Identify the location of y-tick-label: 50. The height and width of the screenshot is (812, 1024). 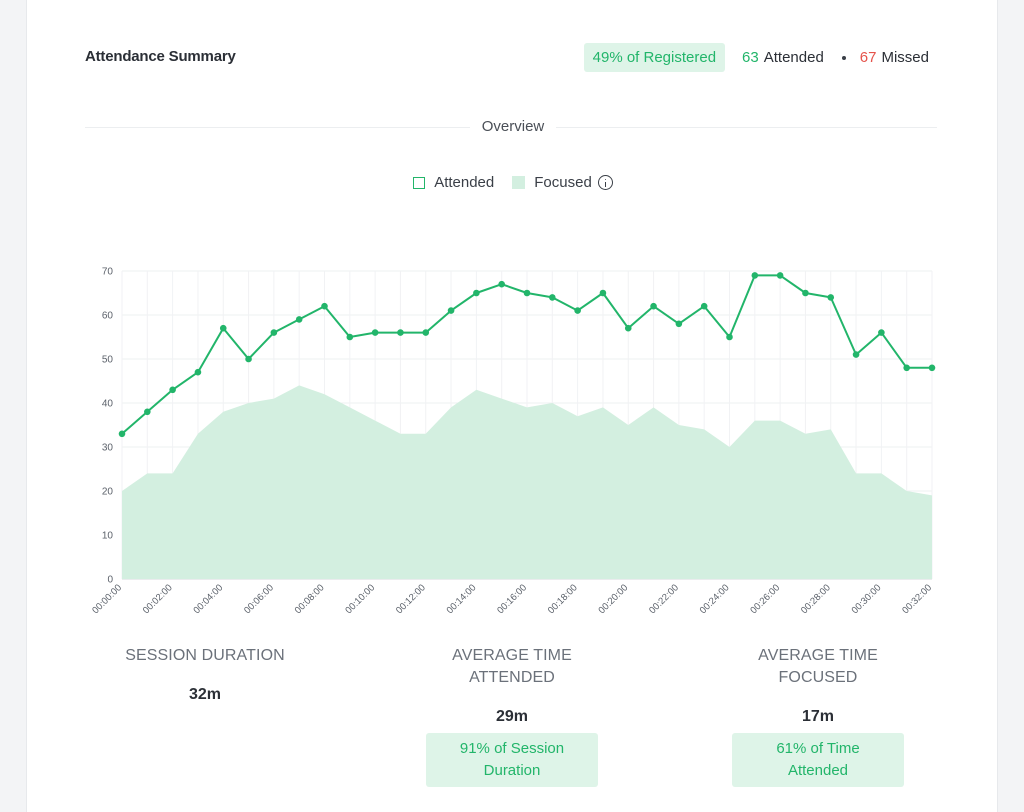
(108, 360).